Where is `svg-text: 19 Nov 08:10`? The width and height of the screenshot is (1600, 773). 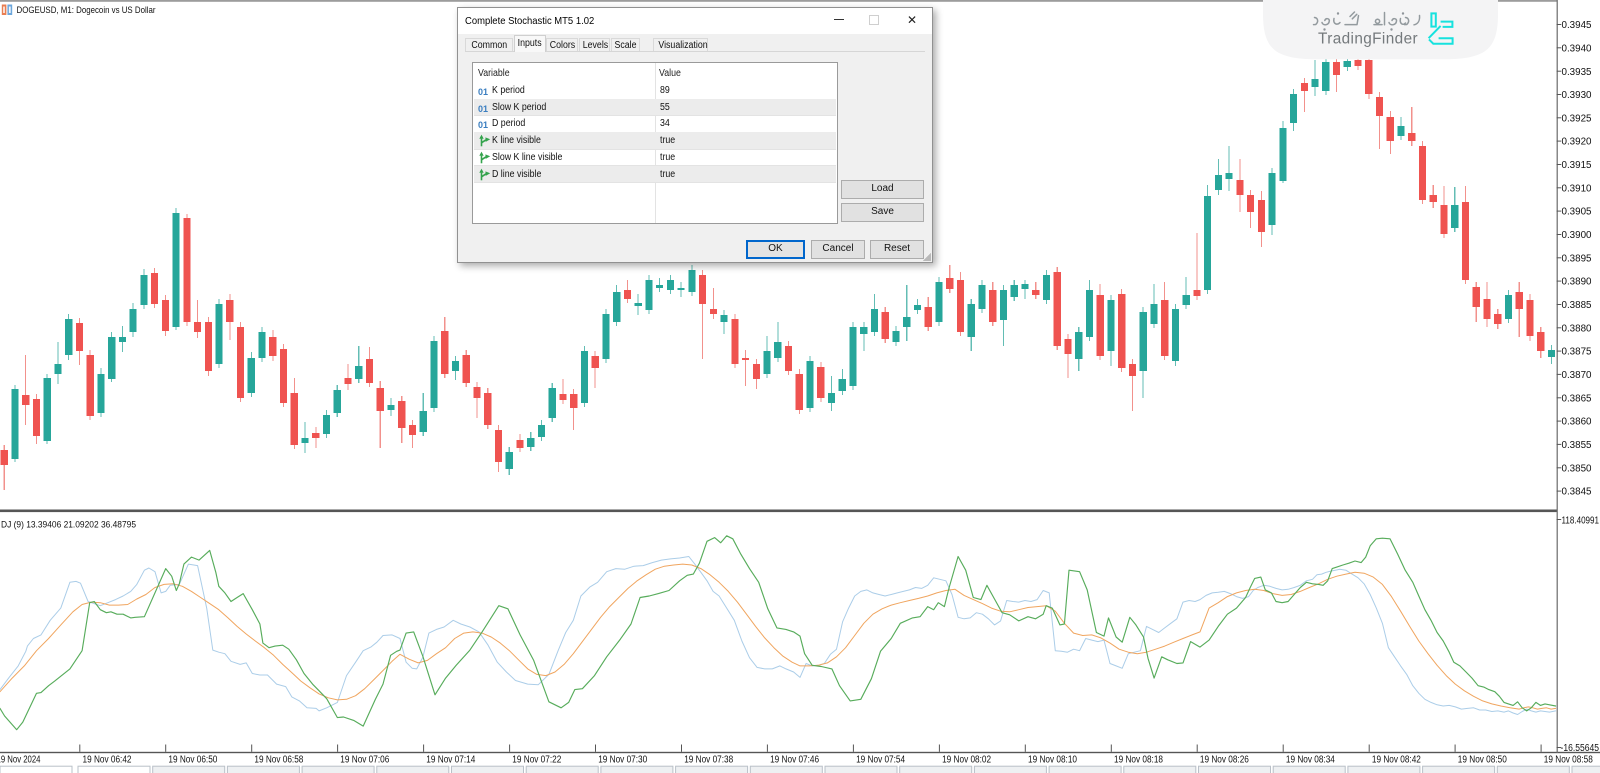 svg-text: 19 Nov 08:10 is located at coordinates (1052, 760).